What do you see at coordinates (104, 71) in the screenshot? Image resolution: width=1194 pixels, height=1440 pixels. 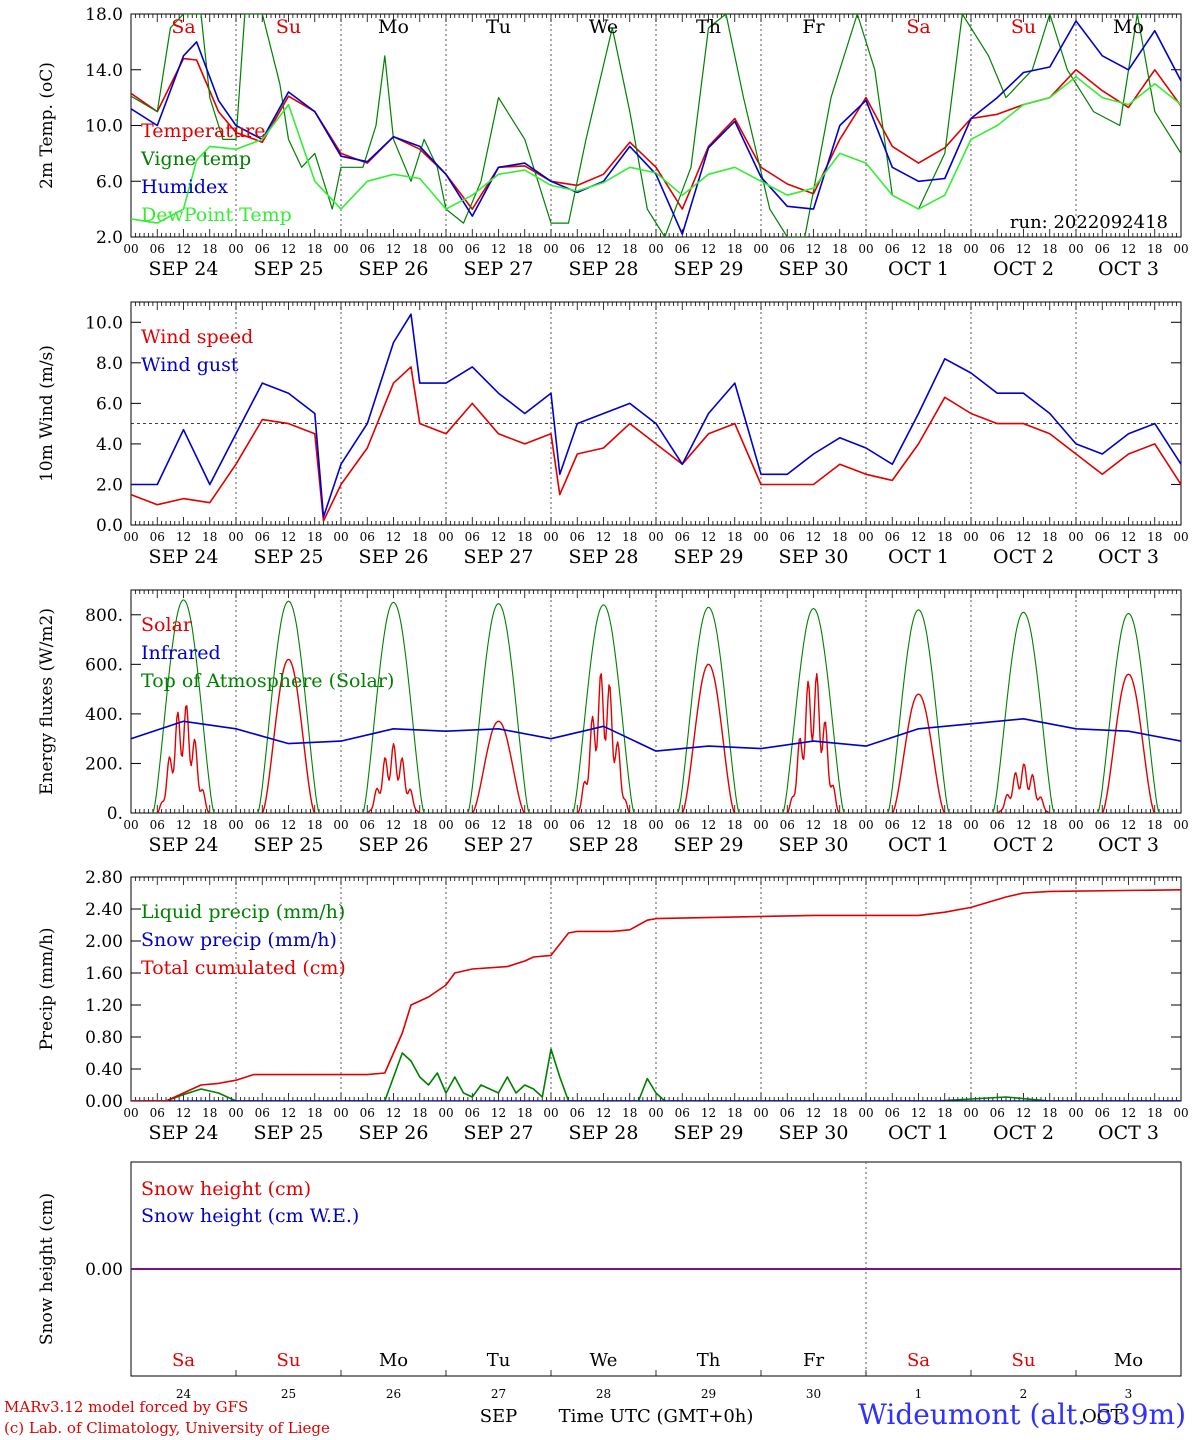 I see `y-tick-label: 14.0` at bounding box center [104, 71].